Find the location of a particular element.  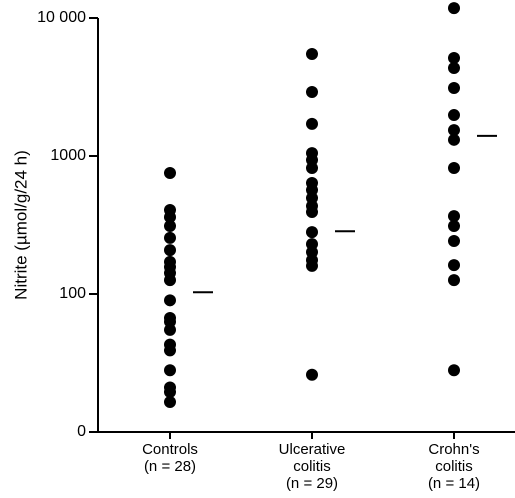

x-tick-label: Ulcerative is located at coordinates (312, 449).